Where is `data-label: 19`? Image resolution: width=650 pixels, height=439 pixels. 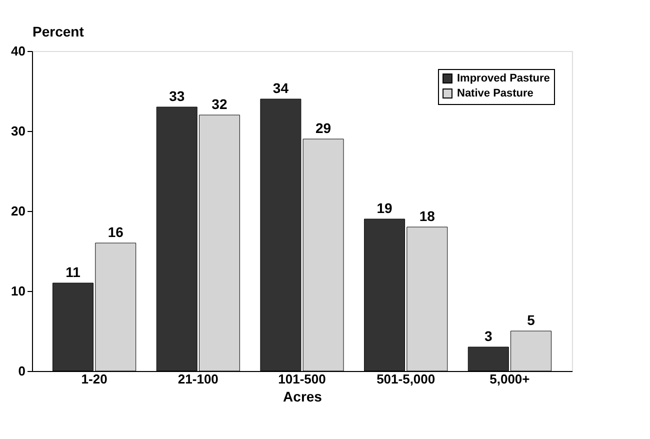 data-label: 19 is located at coordinates (384, 208).